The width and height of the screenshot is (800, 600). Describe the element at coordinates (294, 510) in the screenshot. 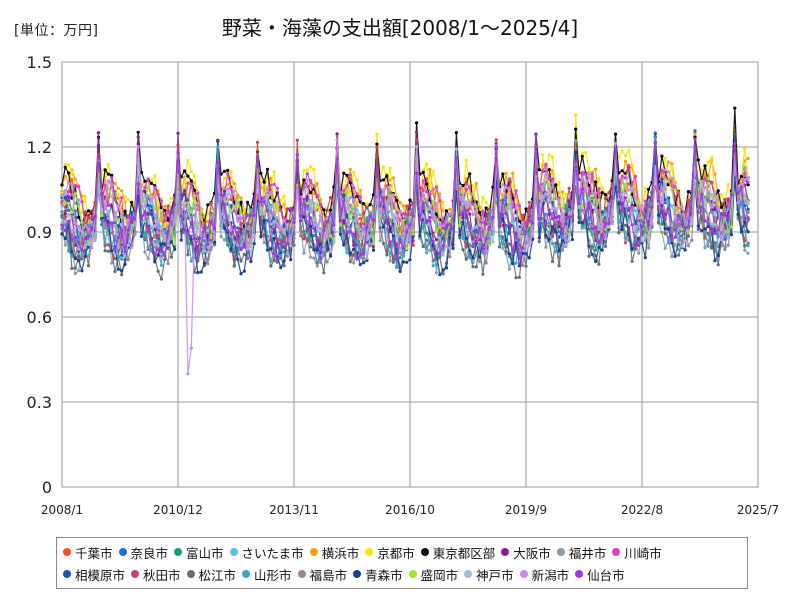

I see `x-tick-label: 2013/11` at that location.